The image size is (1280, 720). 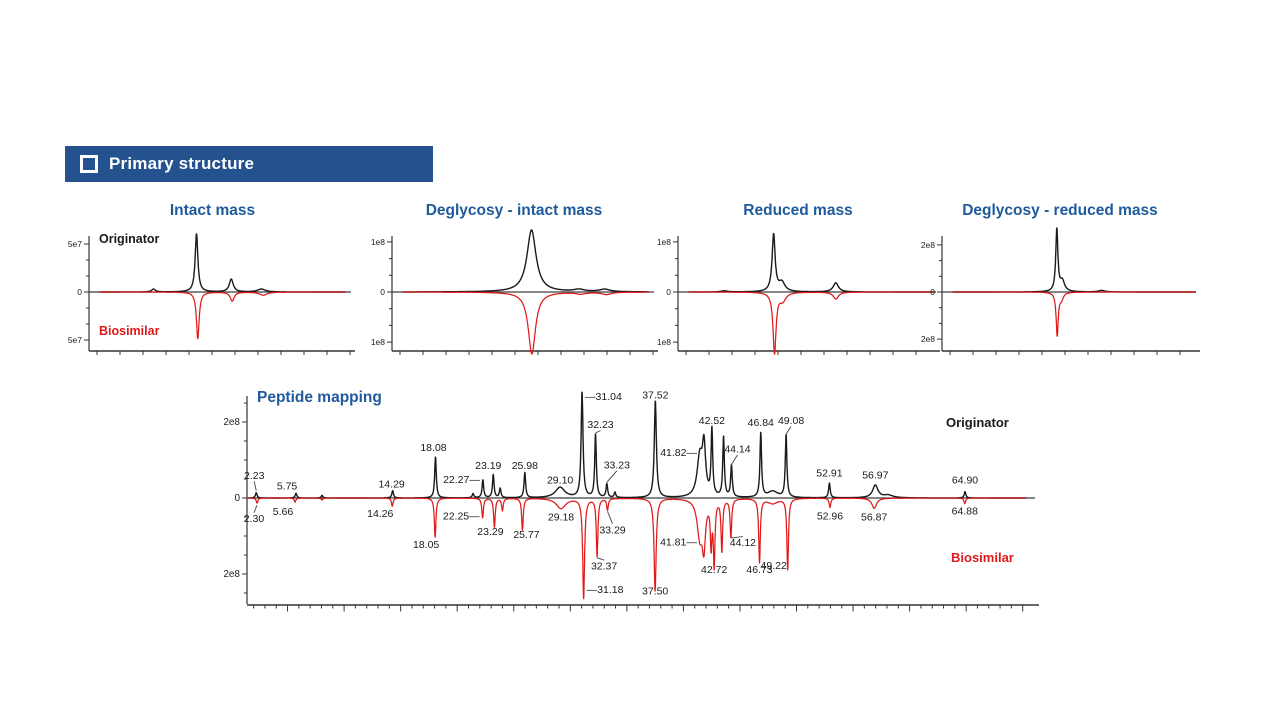 What do you see at coordinates (743, 543) in the screenshot?
I see `peak-label: 44.12` at bounding box center [743, 543].